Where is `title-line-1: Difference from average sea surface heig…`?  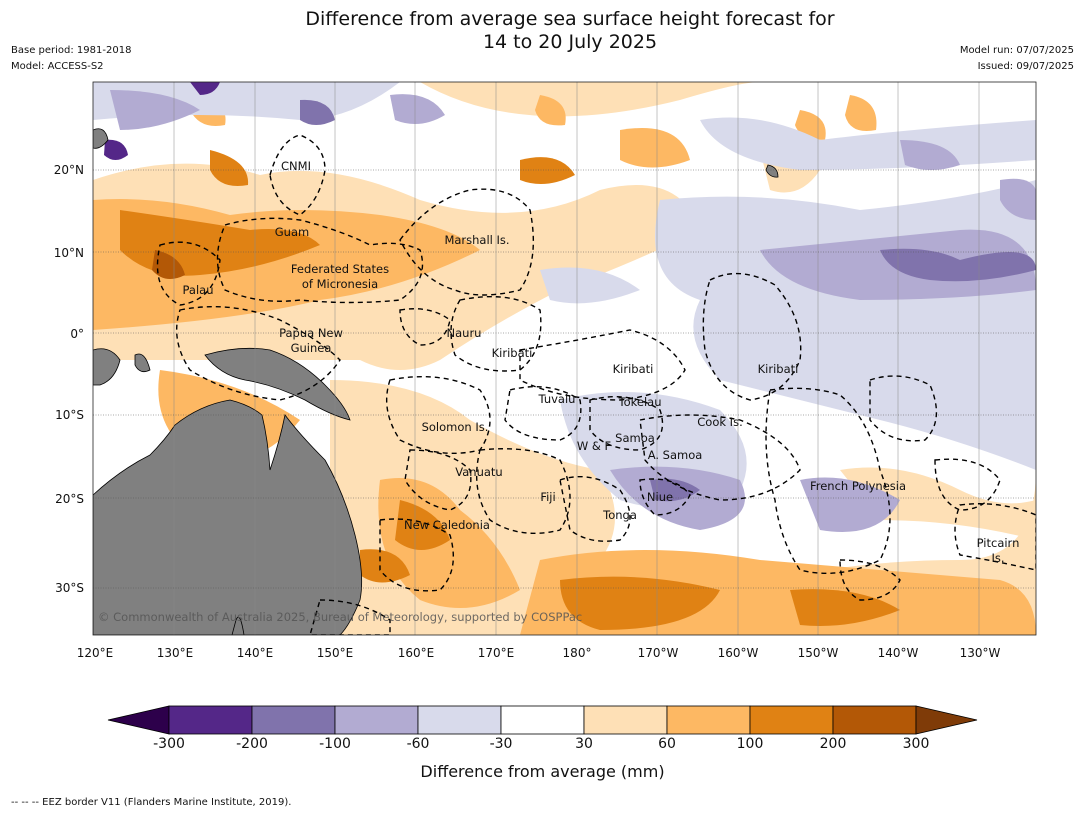 title-line-1: Difference from average sea surface heig… is located at coordinates (570, 19).